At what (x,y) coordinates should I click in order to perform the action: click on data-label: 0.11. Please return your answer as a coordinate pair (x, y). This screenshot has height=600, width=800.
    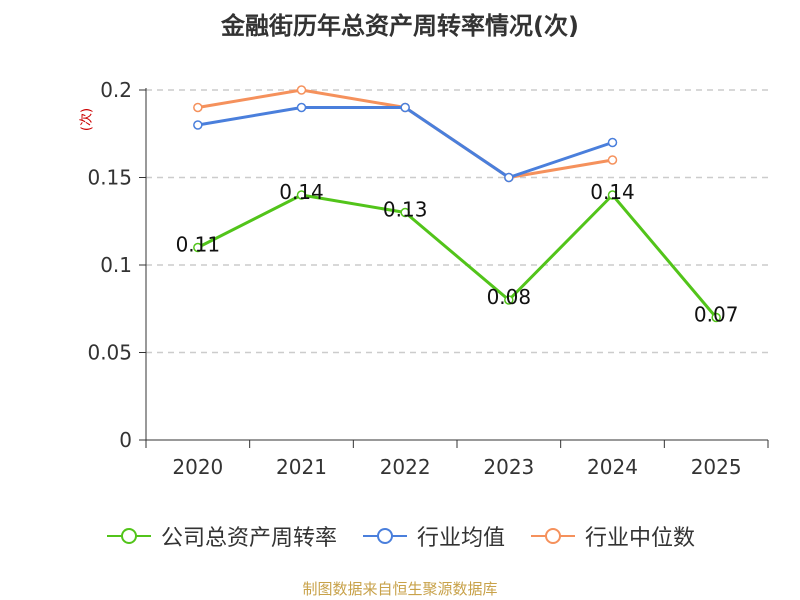
    Looking at the image, I should click on (198, 245).